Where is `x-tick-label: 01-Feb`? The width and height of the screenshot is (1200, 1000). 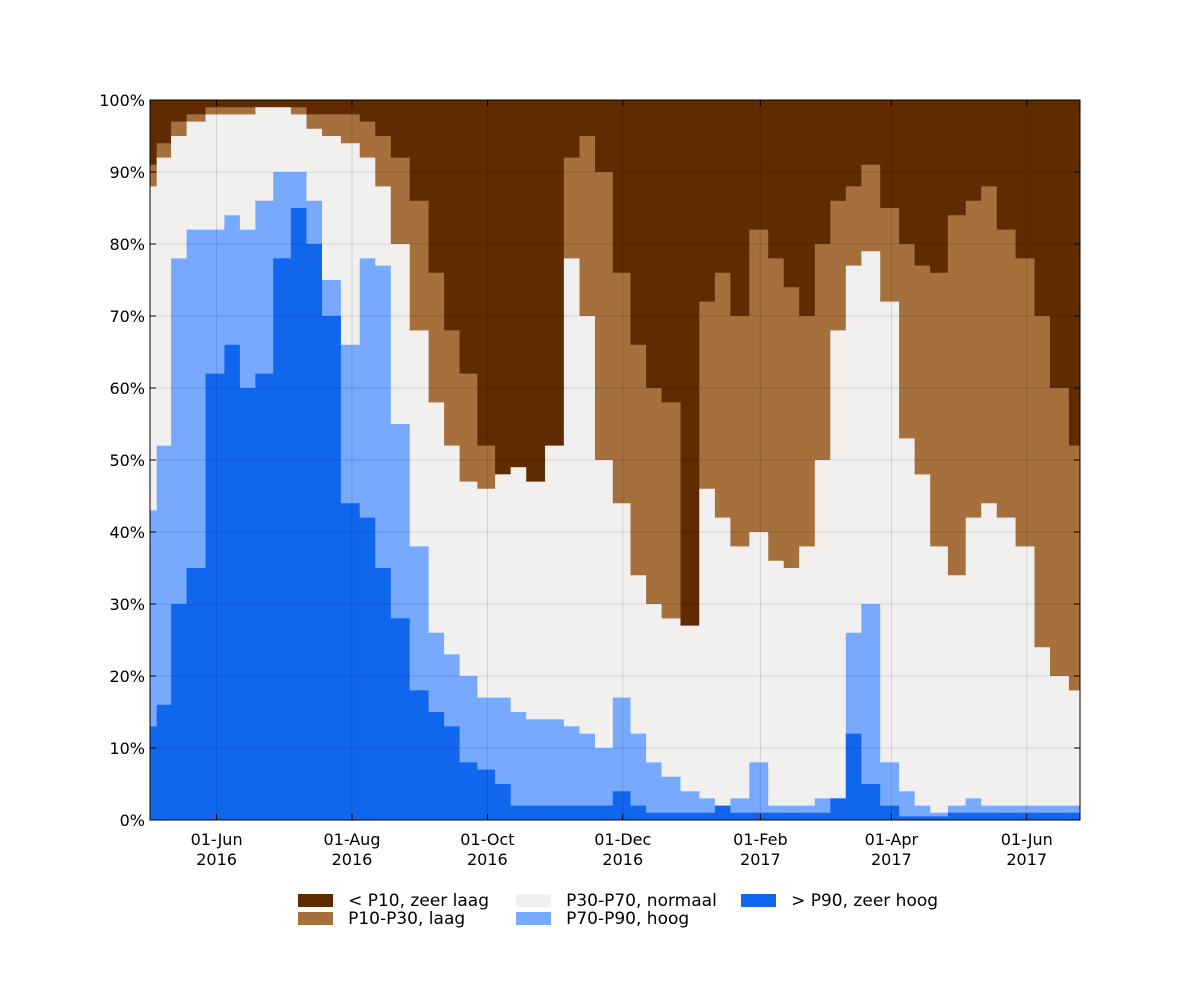
x-tick-label: 01-Feb is located at coordinates (760, 839).